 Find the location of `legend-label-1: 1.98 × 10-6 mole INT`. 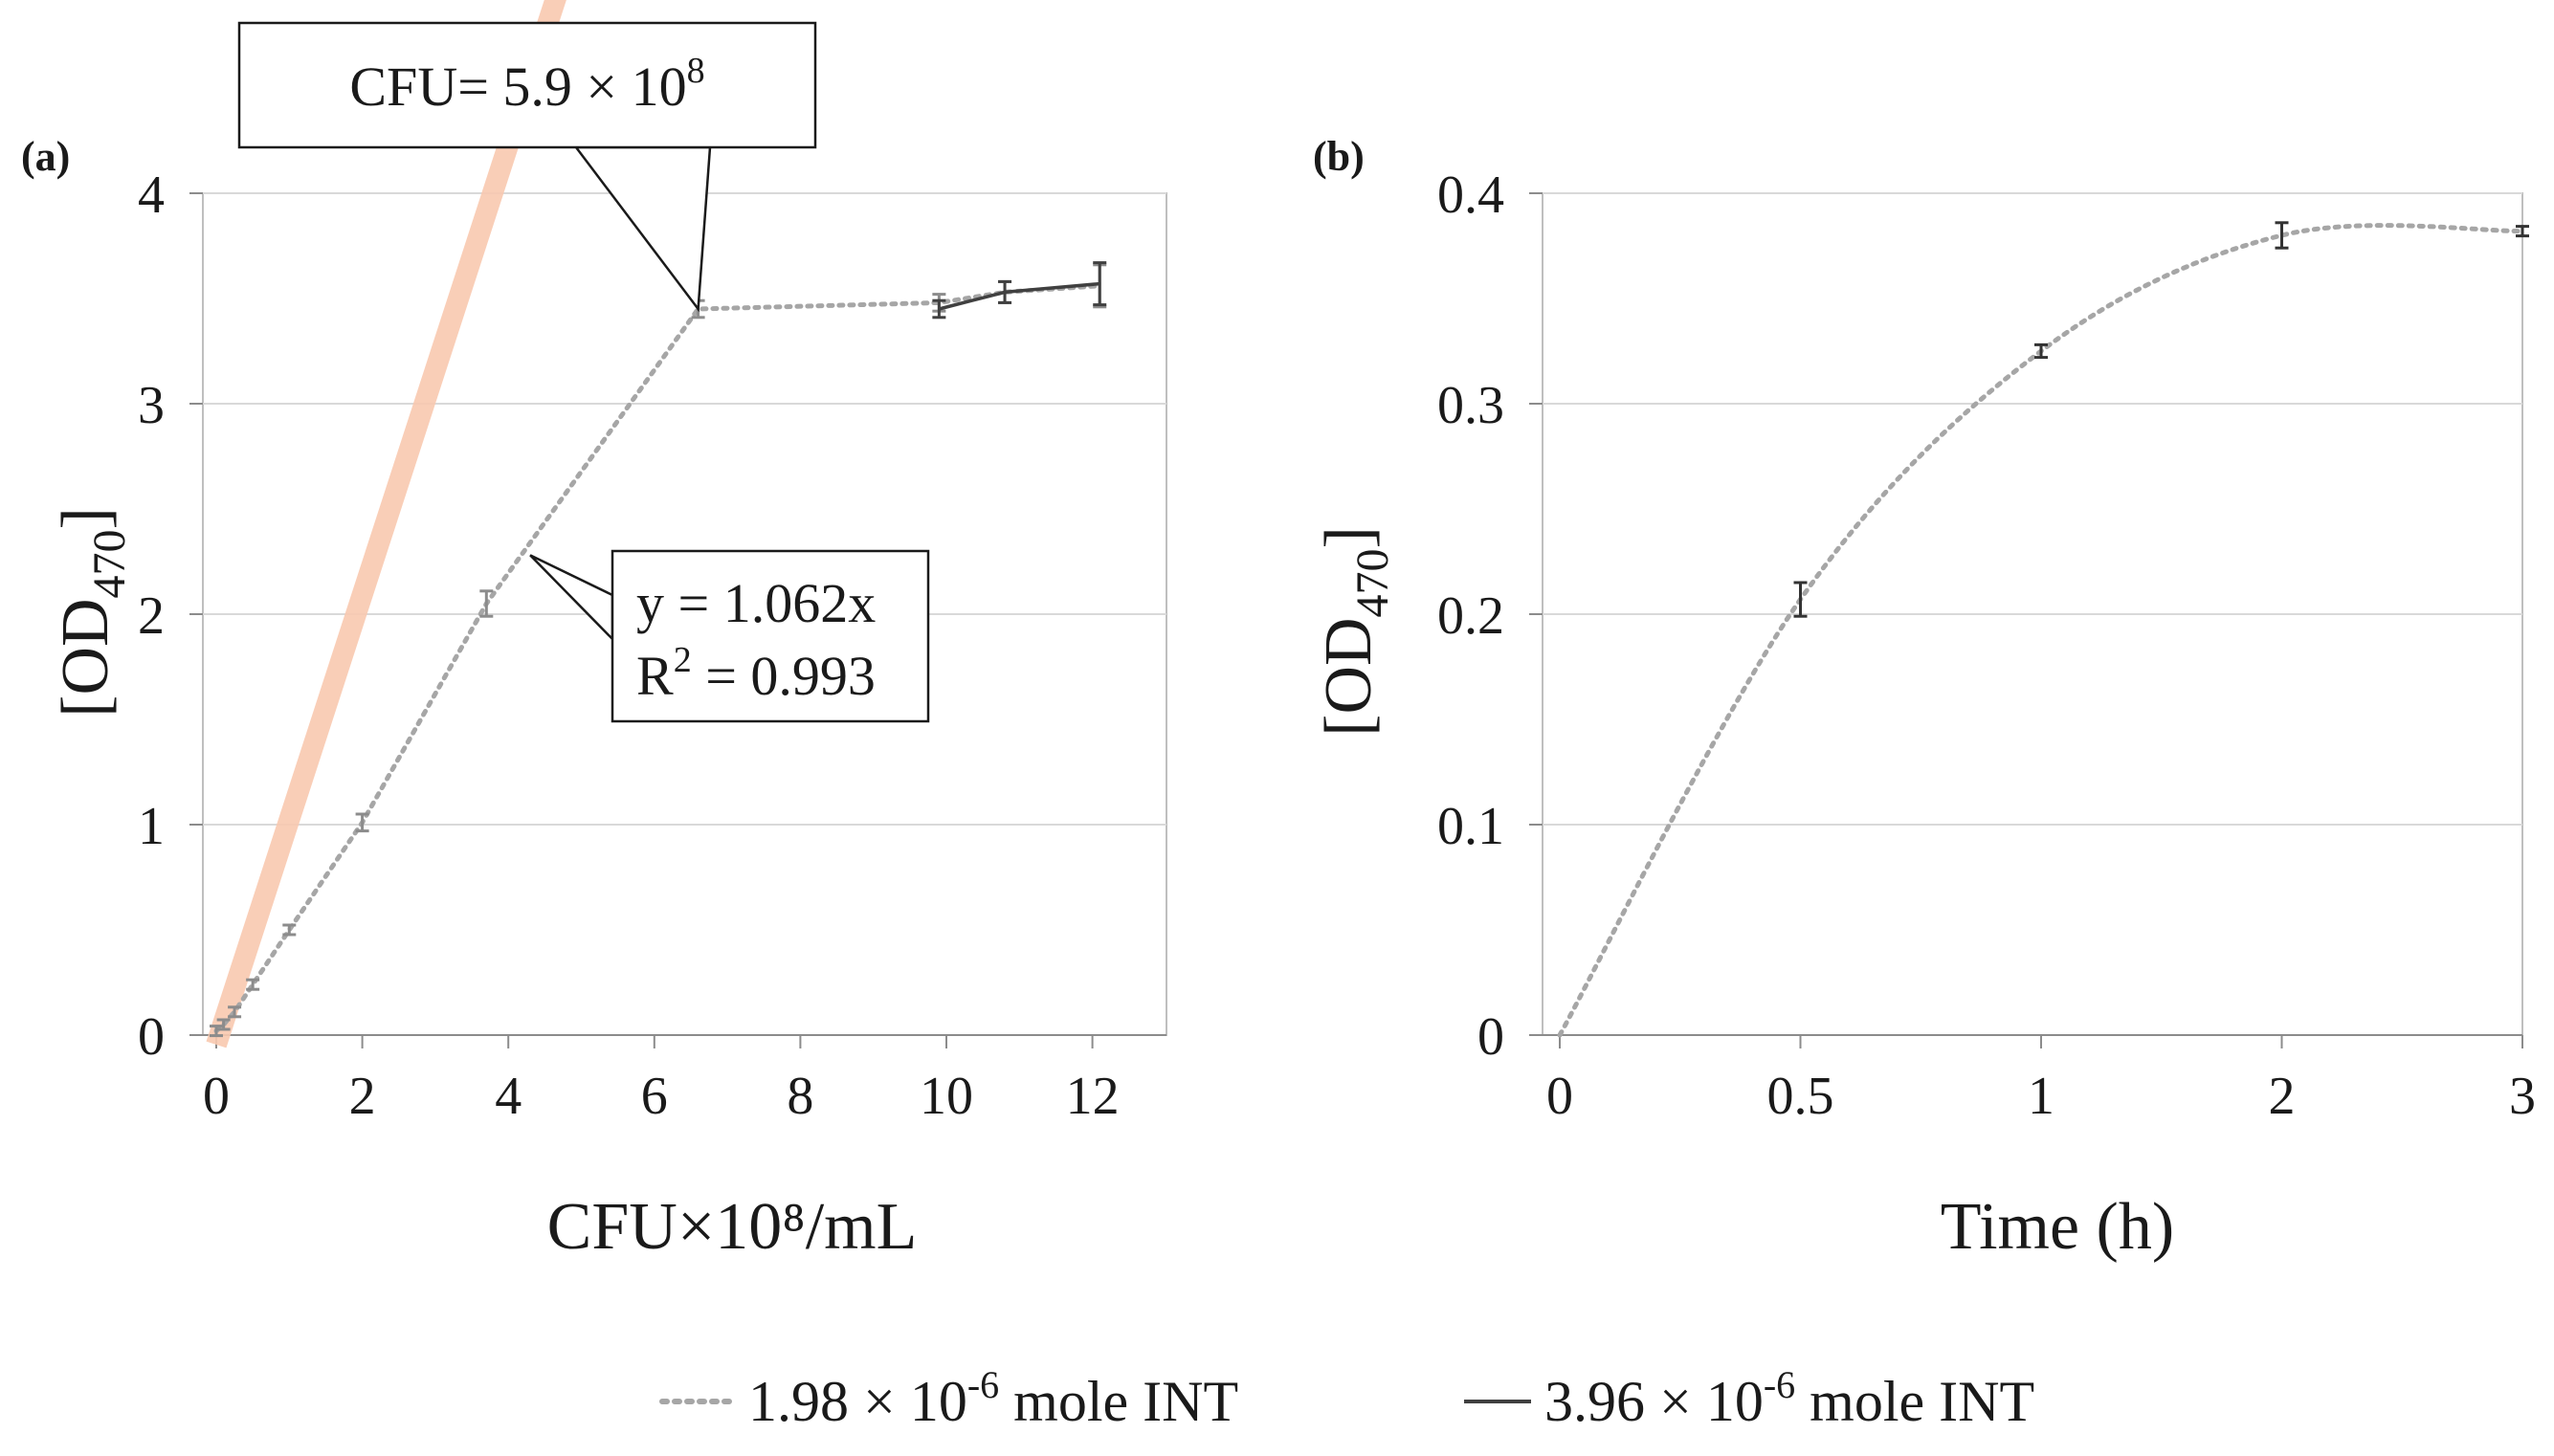

legend-label-1: 1.98 × 10-6 mole INT is located at coordinates (993, 1398).